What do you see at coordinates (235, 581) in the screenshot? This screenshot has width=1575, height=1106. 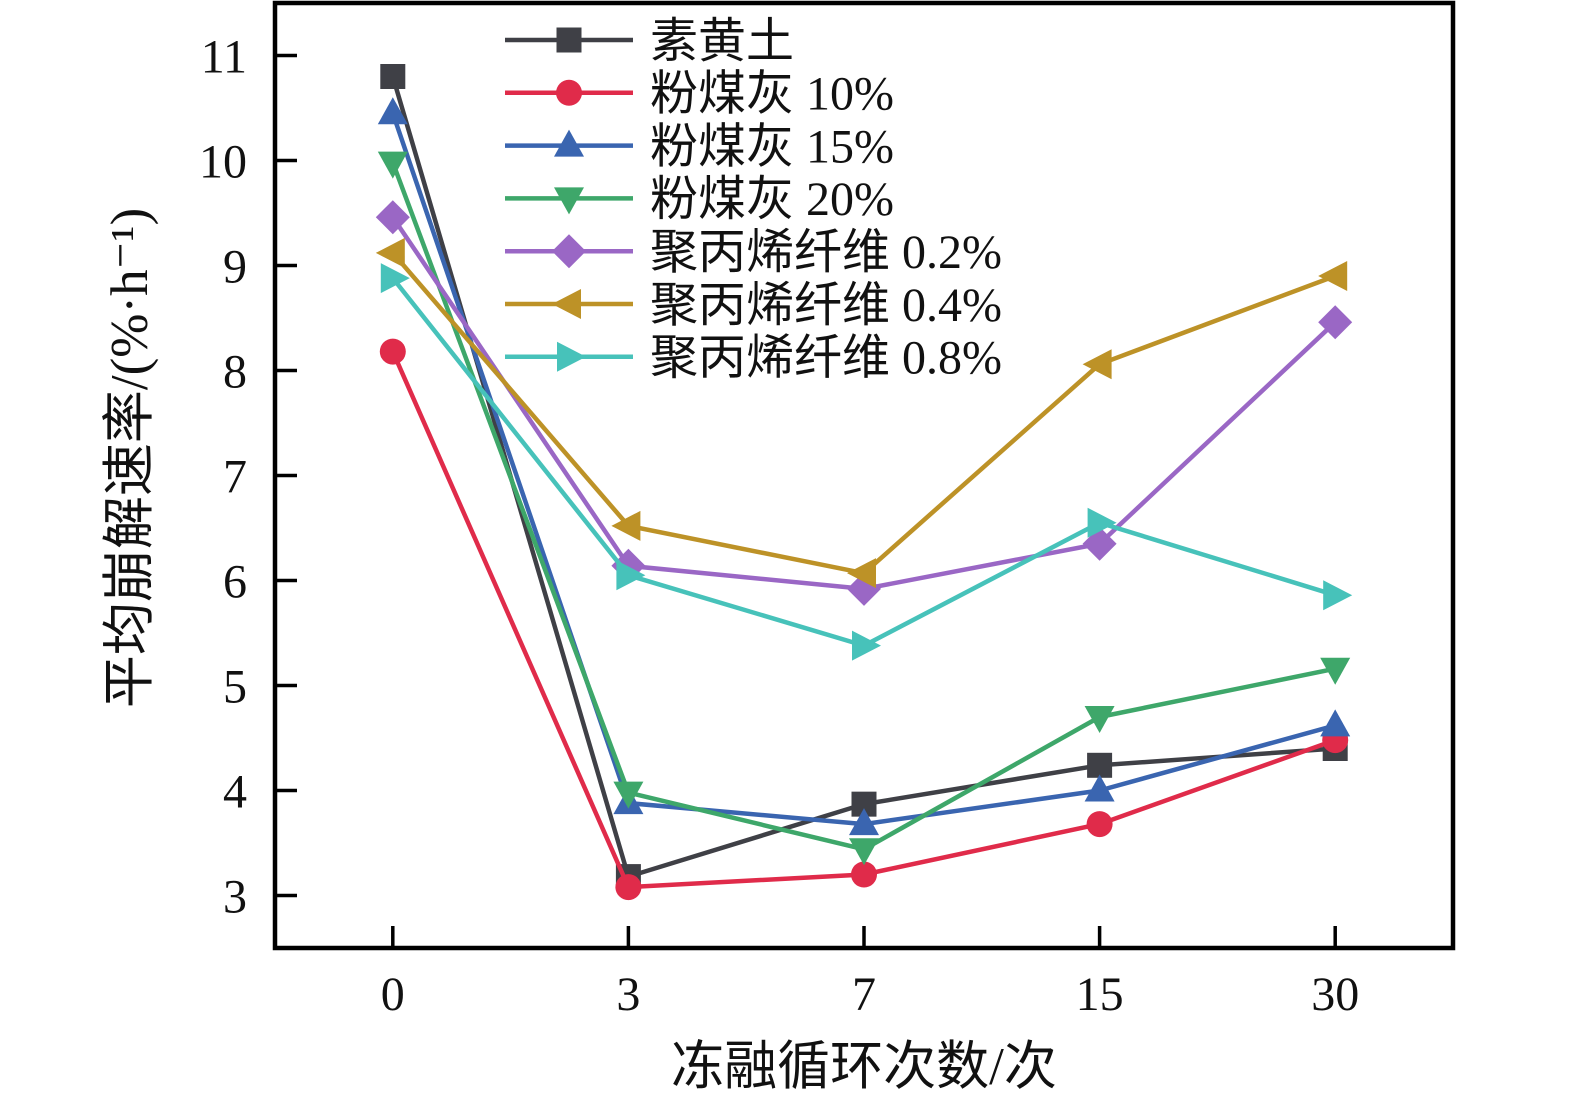 I see `y-tick-label: 6` at bounding box center [235, 581].